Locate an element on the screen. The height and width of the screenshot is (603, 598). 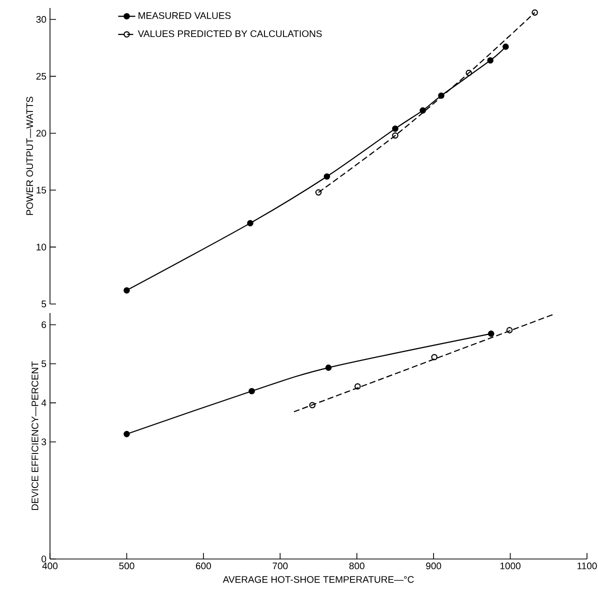
y-tick-label: 10 is located at coordinates (41, 247).